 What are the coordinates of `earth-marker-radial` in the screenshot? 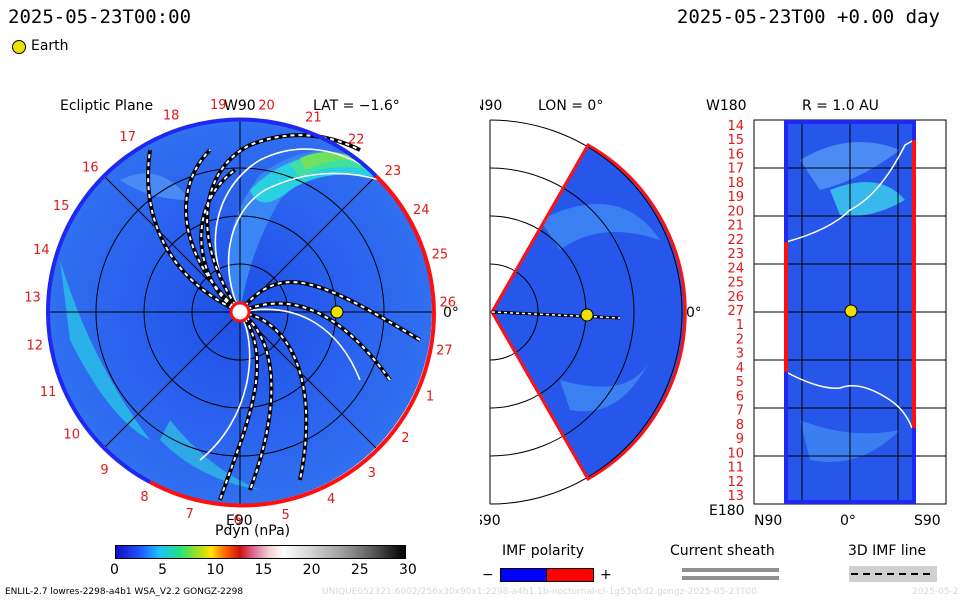 It's located at (851, 311).